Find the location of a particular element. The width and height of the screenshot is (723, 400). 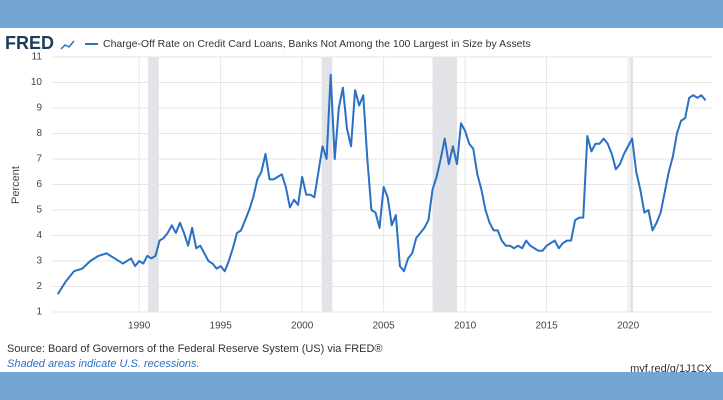

y-tick-label: 4 is located at coordinates (39, 235).